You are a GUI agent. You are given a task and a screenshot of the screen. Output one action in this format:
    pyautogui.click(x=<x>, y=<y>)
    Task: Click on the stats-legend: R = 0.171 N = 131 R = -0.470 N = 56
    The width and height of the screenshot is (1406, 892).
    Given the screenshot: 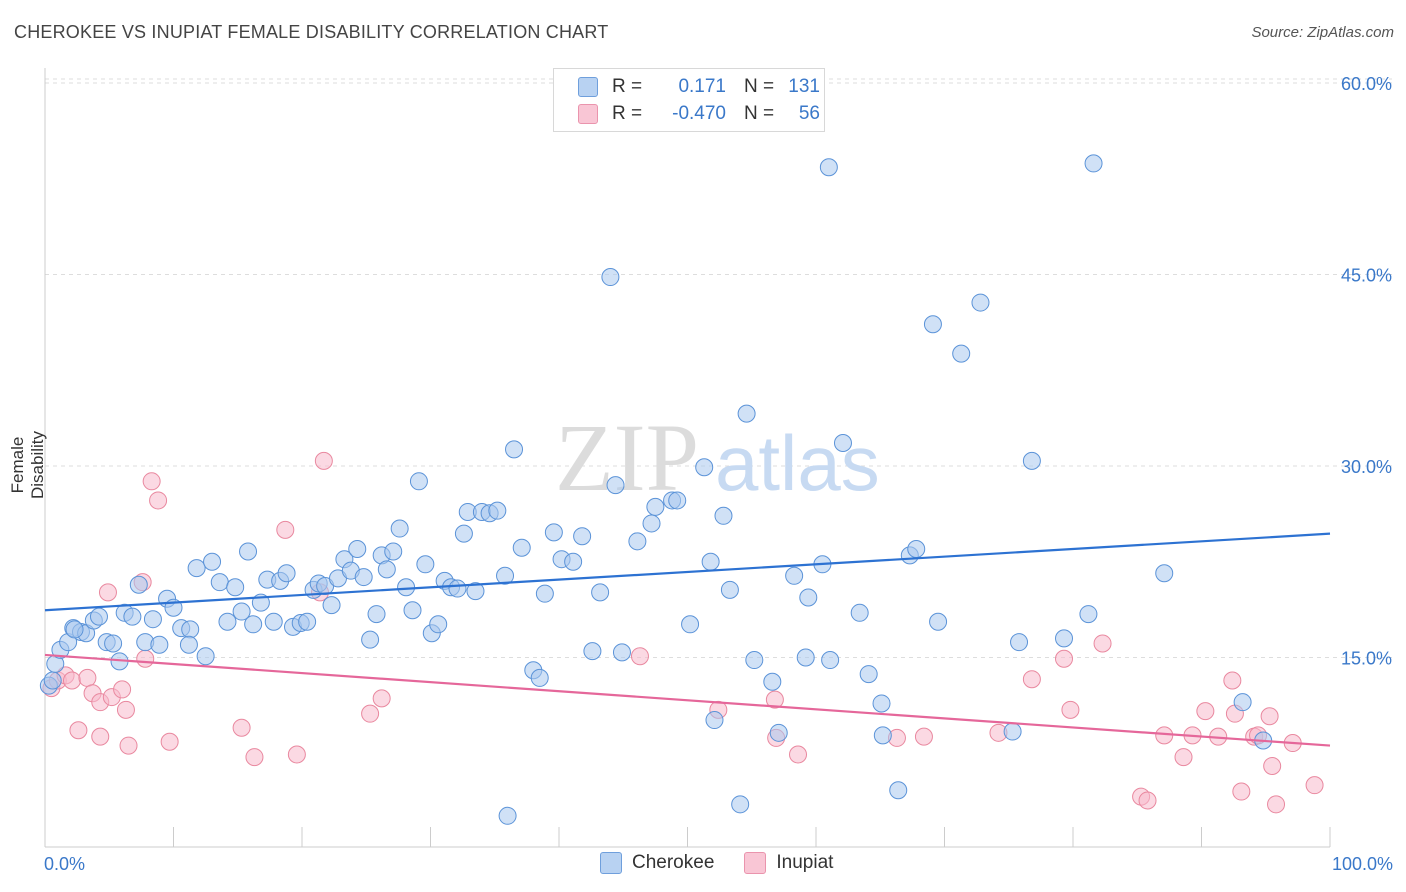 What is the action you would take?
    pyautogui.click(x=689, y=100)
    